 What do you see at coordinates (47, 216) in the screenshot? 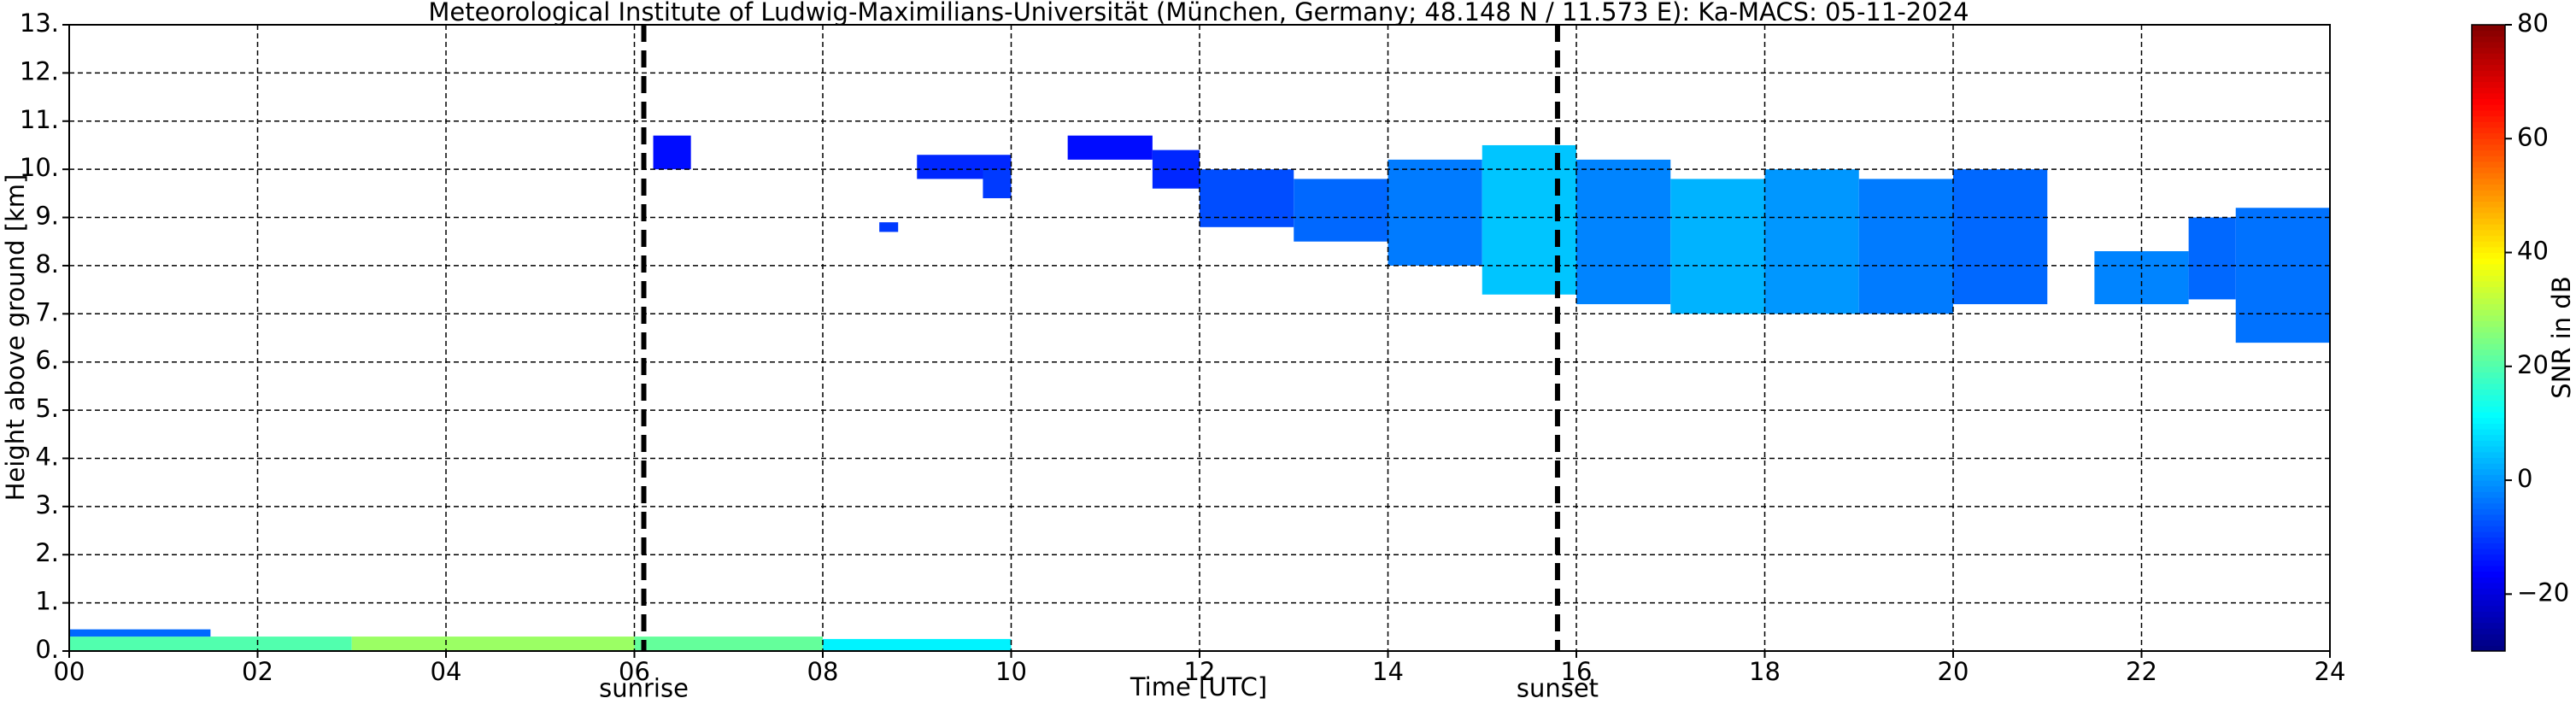
I see `y-tick-label: 9.` at bounding box center [47, 216].